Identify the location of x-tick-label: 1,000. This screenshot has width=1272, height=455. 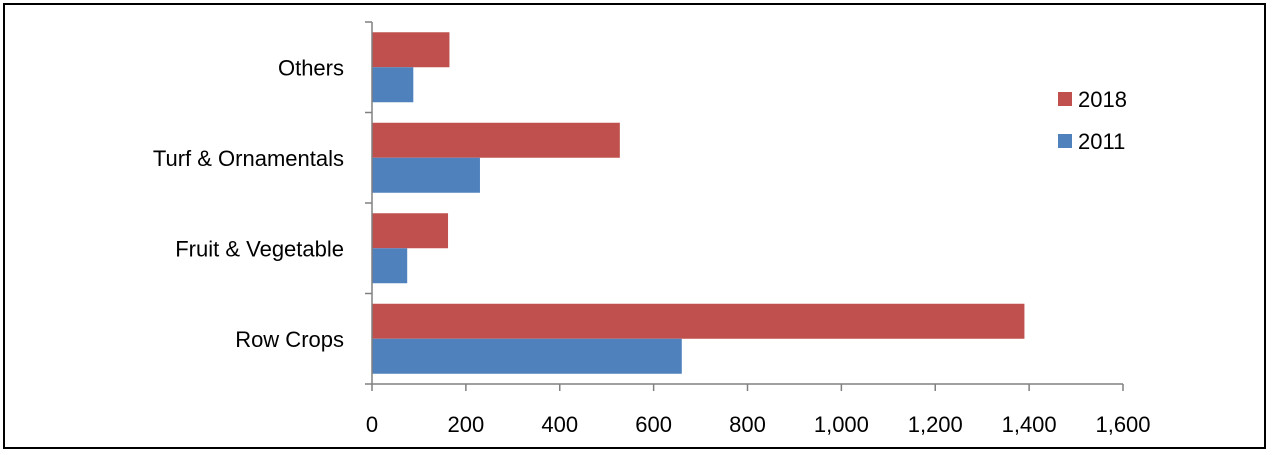
(841, 424).